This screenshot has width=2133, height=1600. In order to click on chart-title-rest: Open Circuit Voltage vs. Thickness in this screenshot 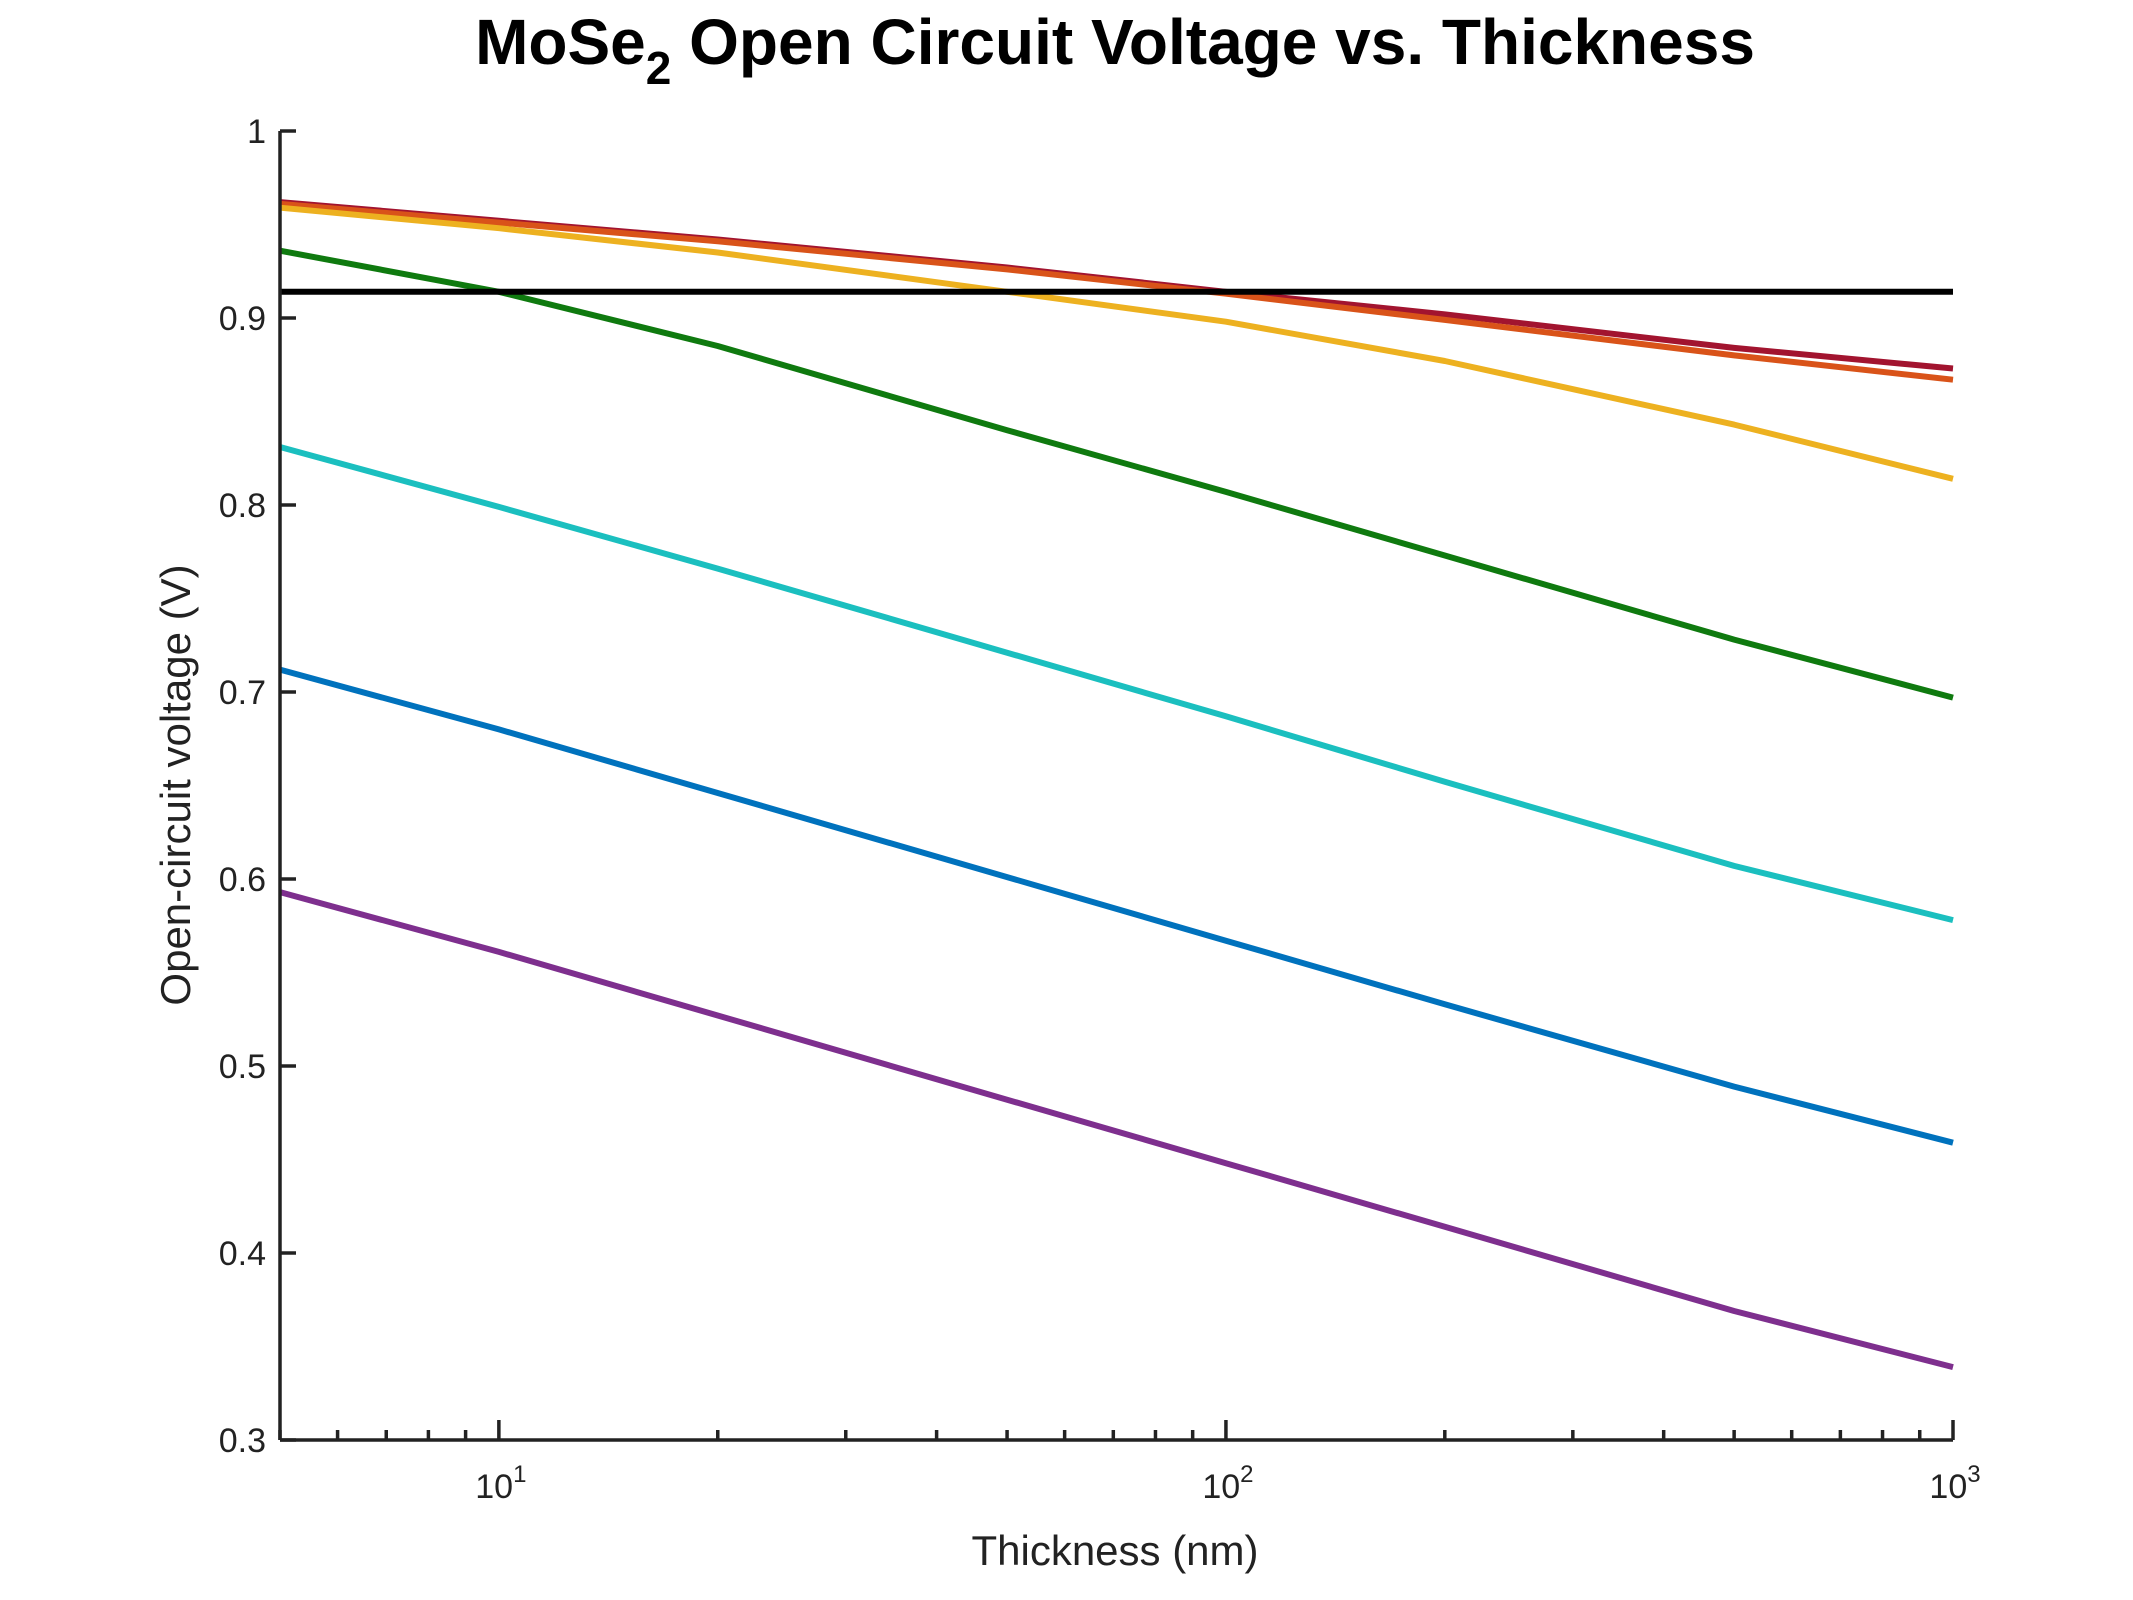, I will do `click(1213, 42)`.